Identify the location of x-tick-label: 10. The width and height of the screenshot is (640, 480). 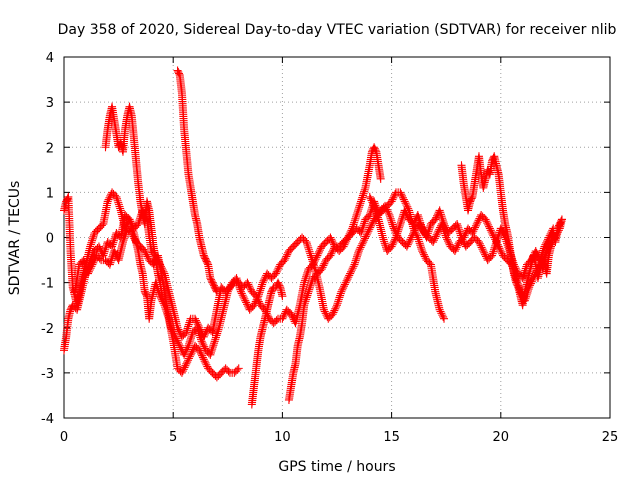
(282, 437).